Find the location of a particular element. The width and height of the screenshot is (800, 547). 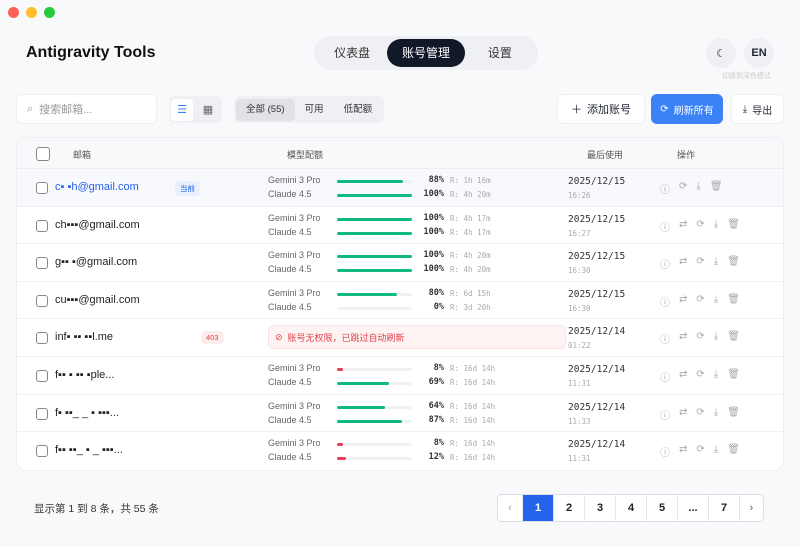

next-page-button: › is located at coordinates (751, 508).